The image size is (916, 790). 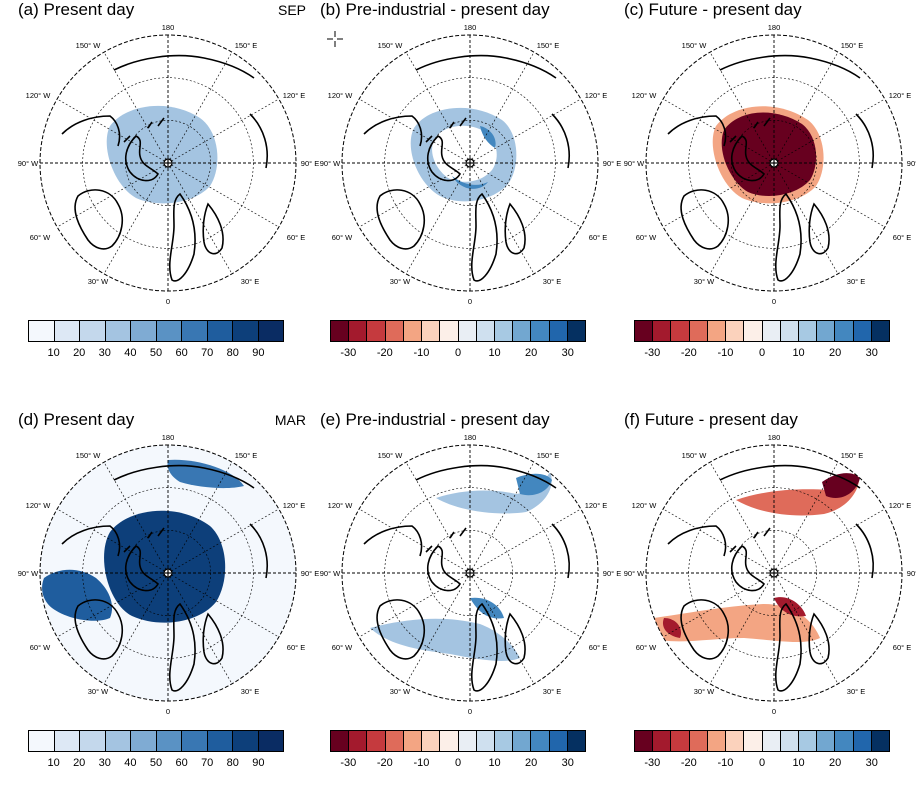 I want to click on crosshair-cursor-icon, so click(x=335, y=39).